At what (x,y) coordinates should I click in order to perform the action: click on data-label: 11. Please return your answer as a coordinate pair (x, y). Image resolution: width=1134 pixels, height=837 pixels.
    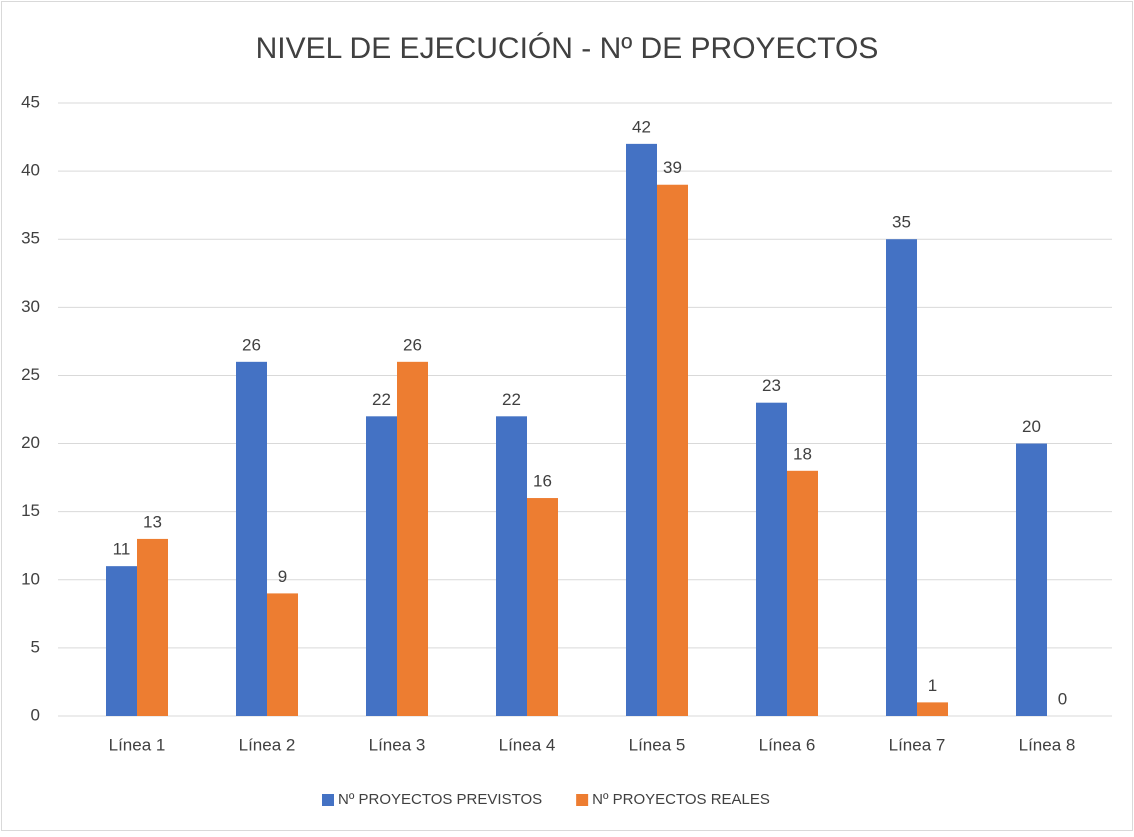
    Looking at the image, I should click on (122, 549).